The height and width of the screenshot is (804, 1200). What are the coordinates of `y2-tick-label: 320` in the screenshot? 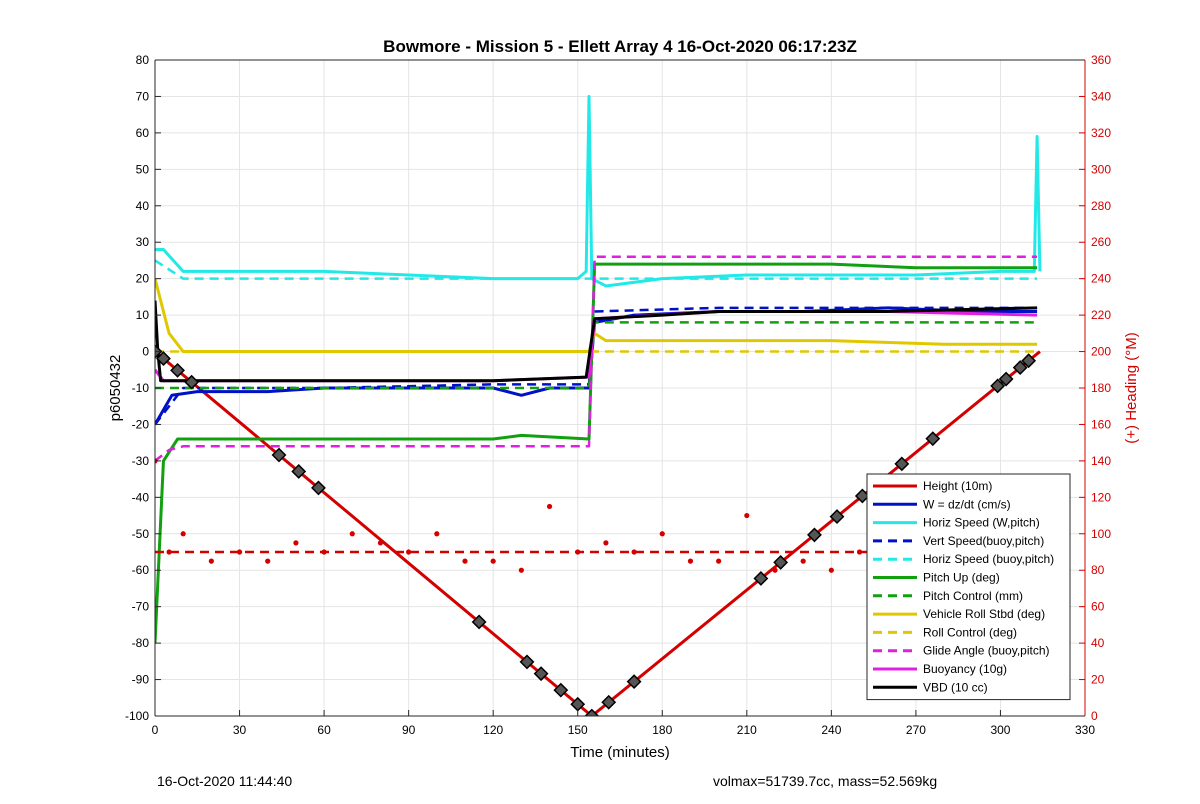 It's located at (1101, 133).